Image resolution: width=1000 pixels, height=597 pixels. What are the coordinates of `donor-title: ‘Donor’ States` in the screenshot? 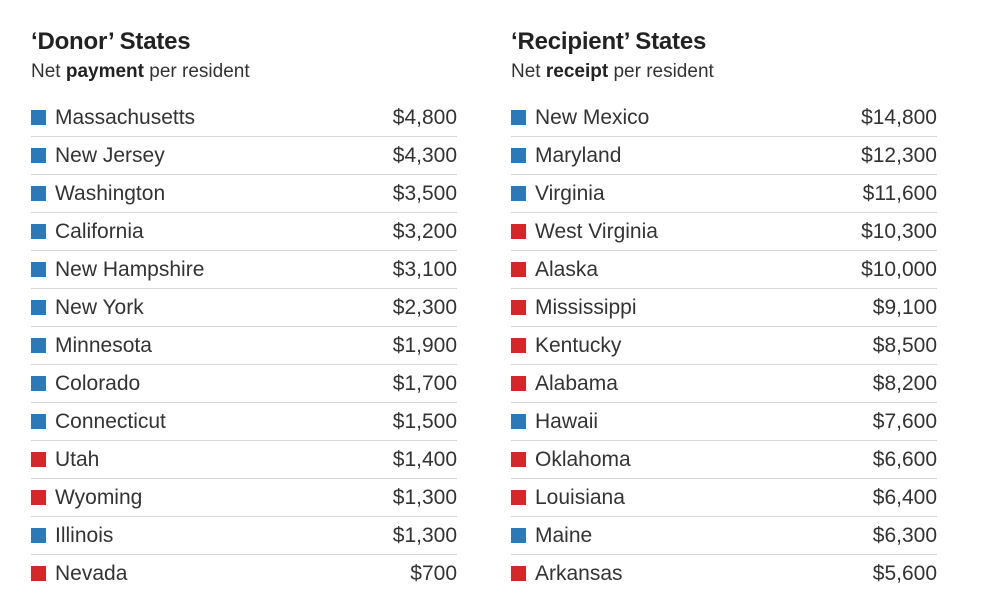 It's located at (111, 41).